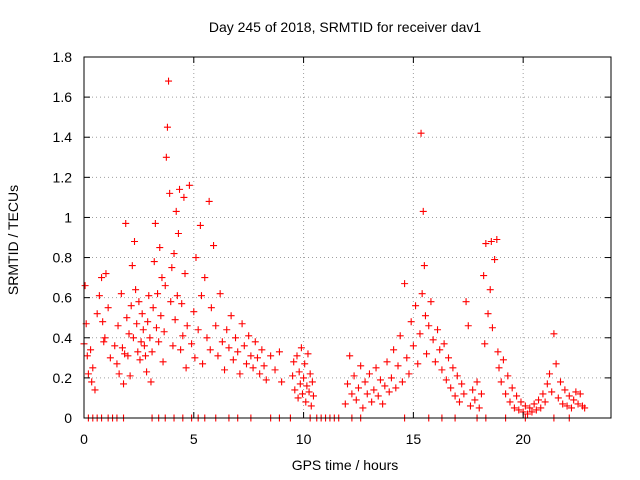 Image resolution: width=640 pixels, height=480 pixels. I want to click on x-tick-label: 15, so click(414, 439).